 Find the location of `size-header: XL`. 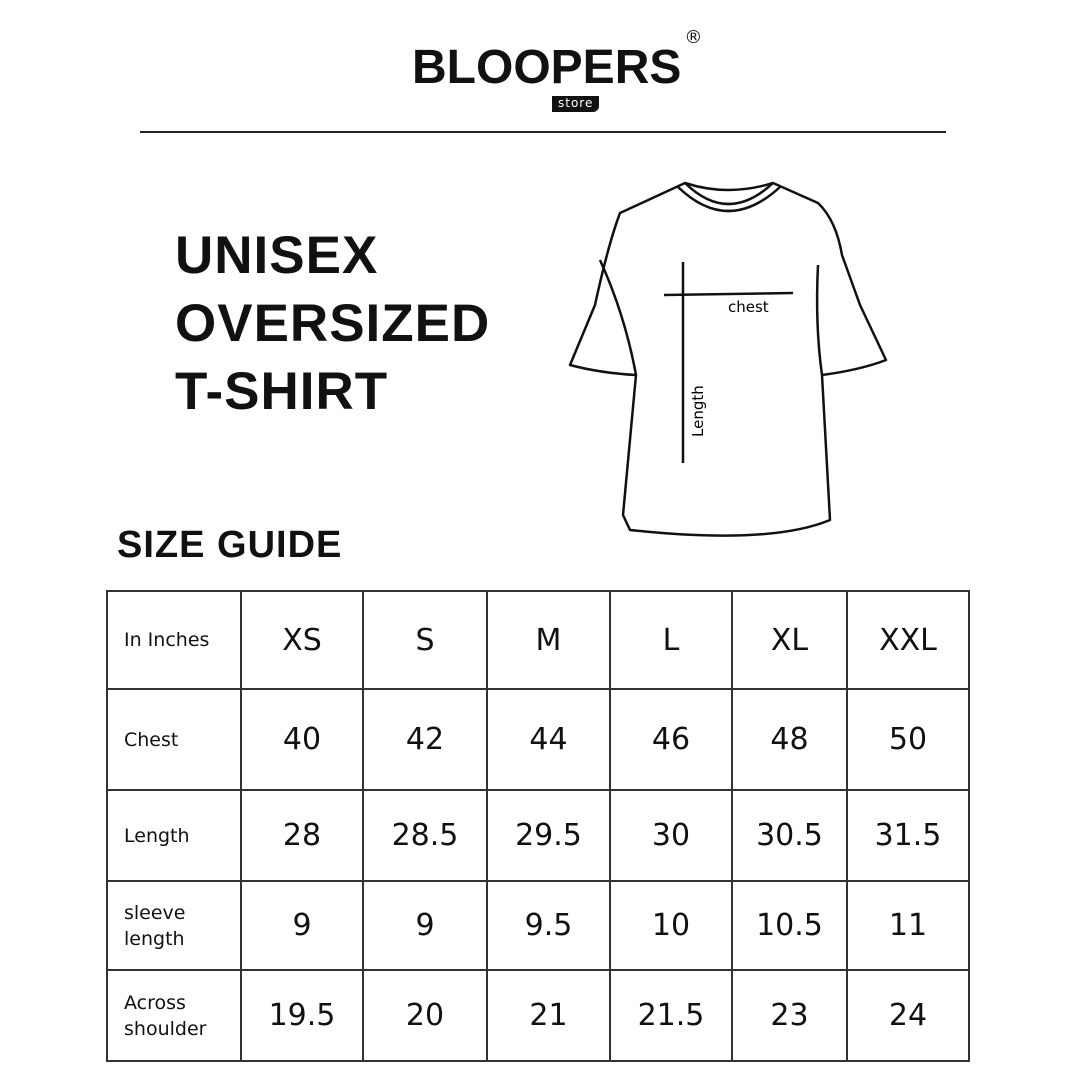

size-header: XL is located at coordinates (789, 640).